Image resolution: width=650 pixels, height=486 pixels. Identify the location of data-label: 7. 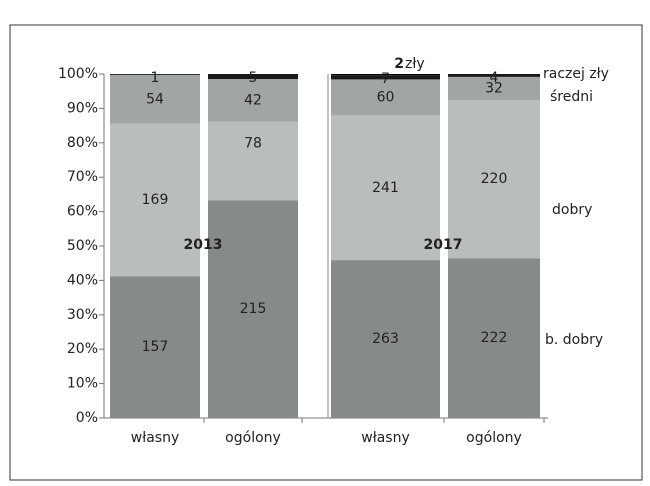
(385, 79).